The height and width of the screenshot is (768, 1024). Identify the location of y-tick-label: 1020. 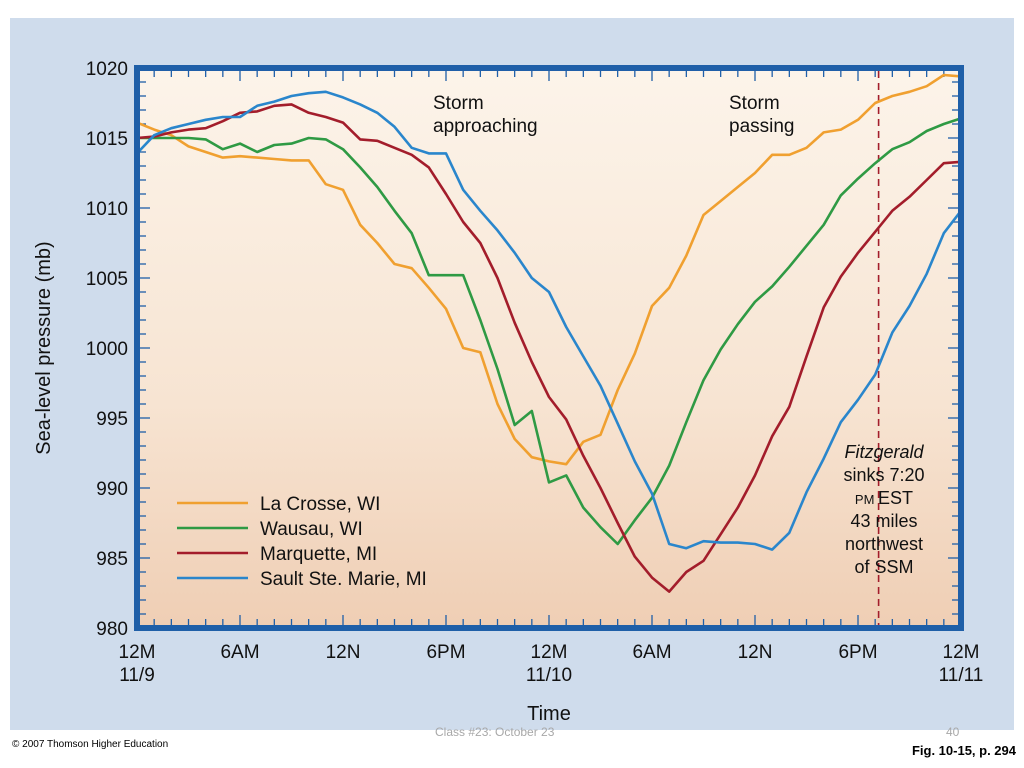
(107, 69).